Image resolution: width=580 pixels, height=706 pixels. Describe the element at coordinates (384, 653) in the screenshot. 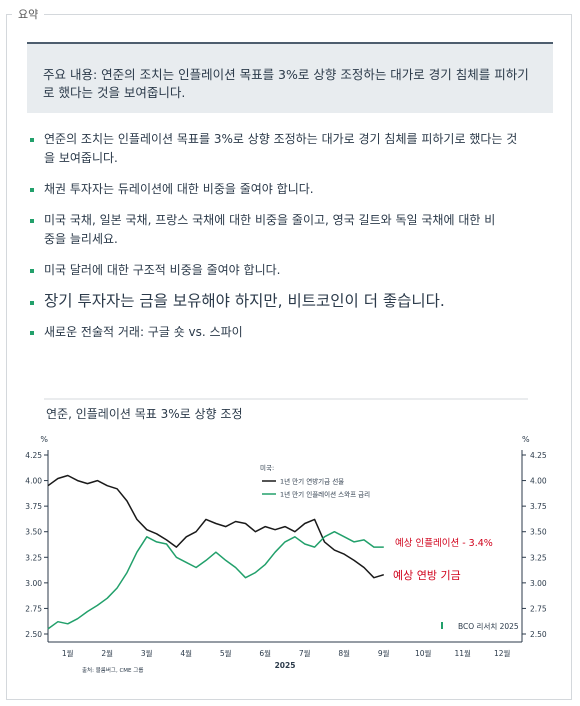

I see `x-tick-label: 9월` at that location.